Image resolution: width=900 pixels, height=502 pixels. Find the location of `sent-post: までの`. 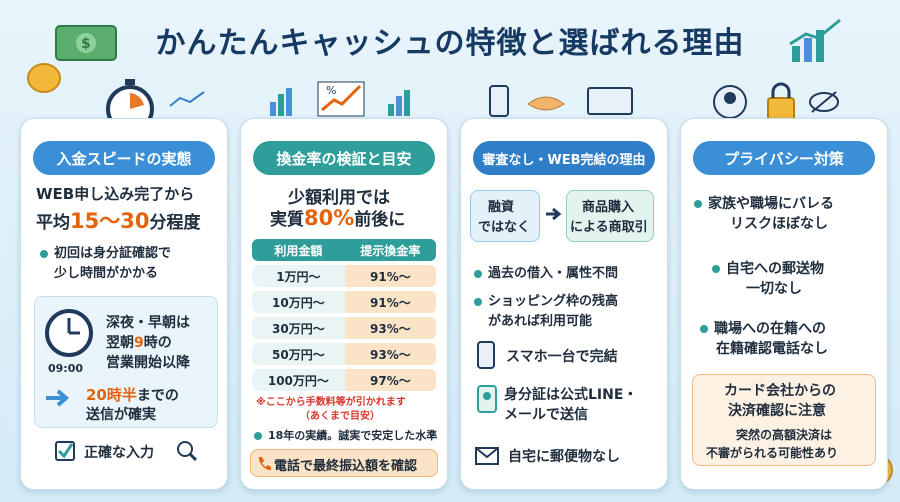

sent-post: までの is located at coordinates (157, 396).